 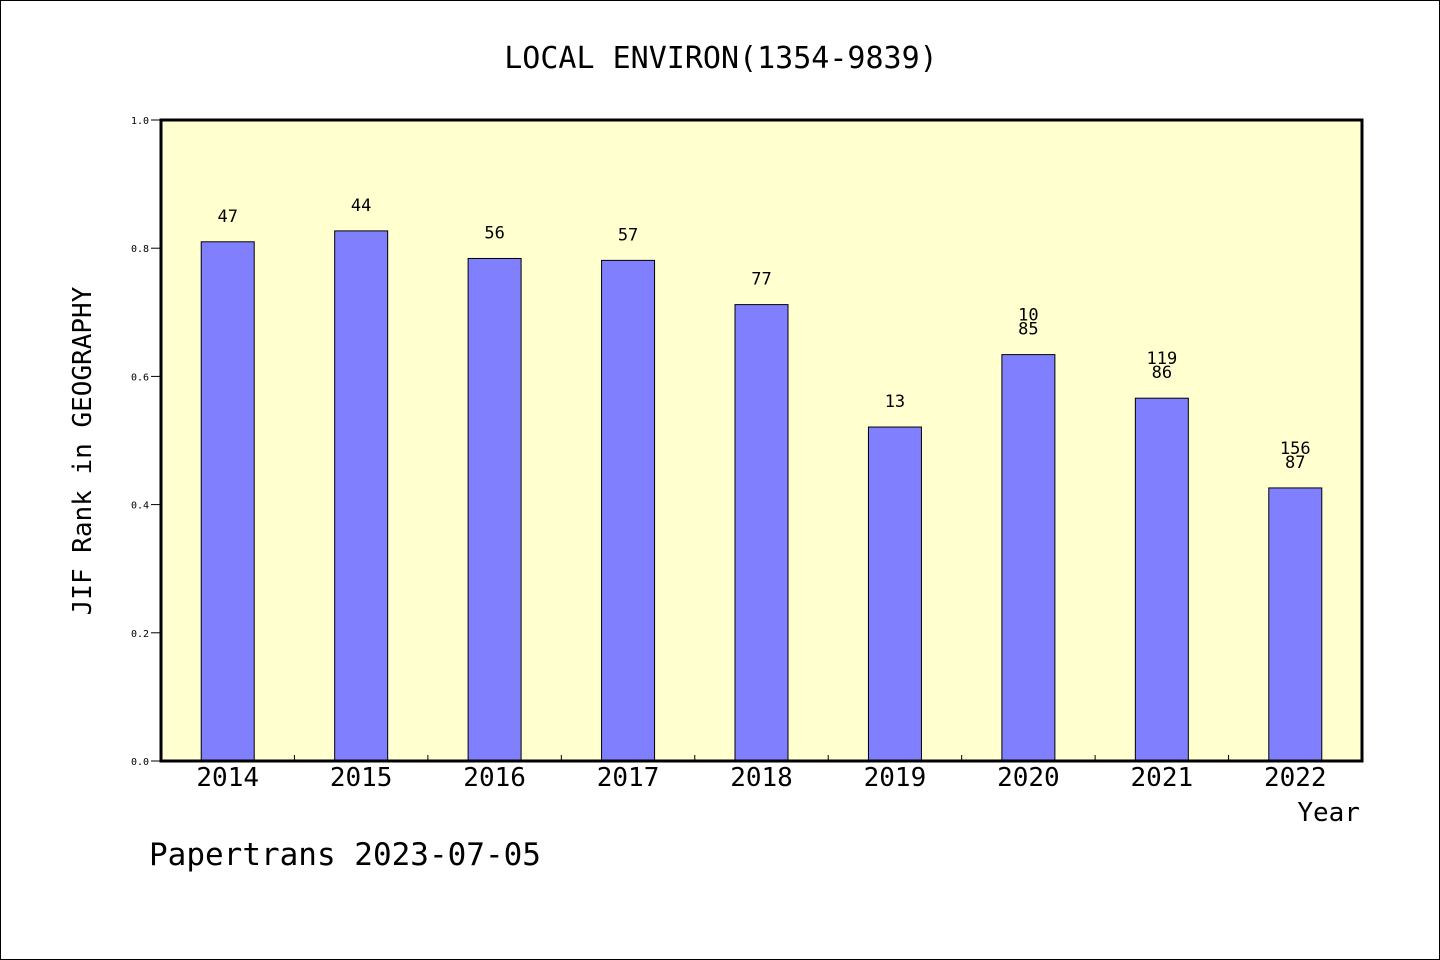 What do you see at coordinates (1328, 813) in the screenshot?
I see `x-axis-label: Year` at bounding box center [1328, 813].